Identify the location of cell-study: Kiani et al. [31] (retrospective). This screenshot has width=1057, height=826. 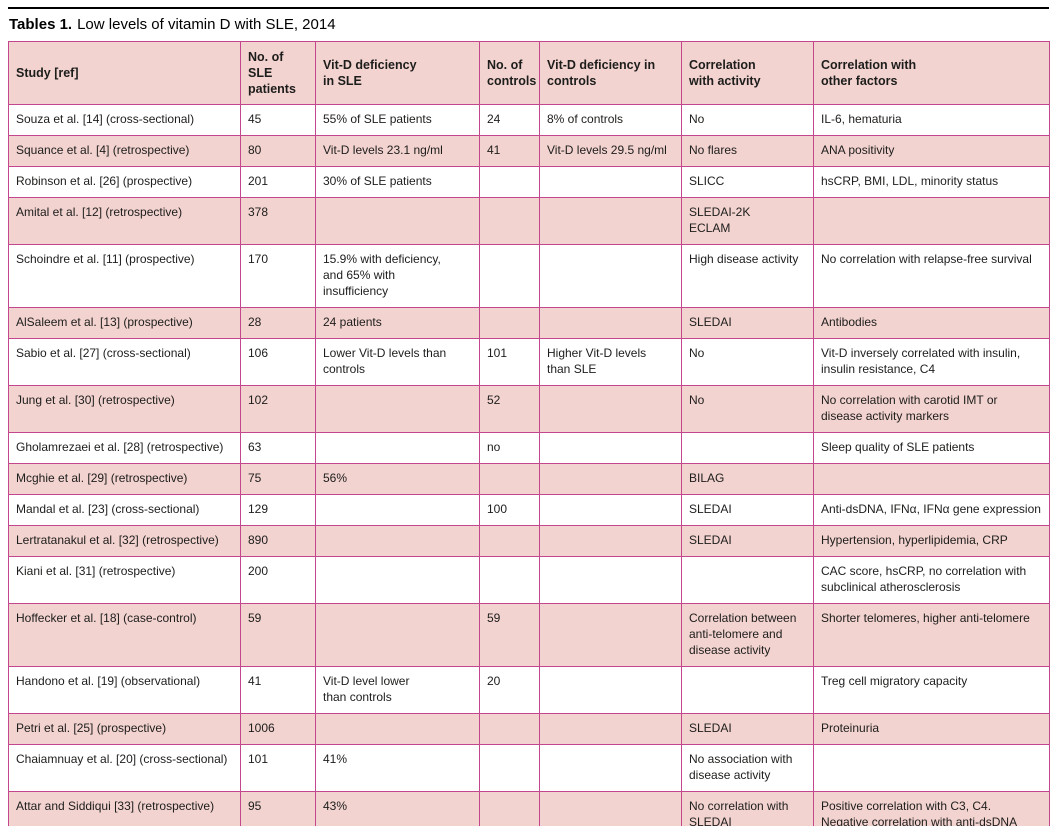
(124, 580).